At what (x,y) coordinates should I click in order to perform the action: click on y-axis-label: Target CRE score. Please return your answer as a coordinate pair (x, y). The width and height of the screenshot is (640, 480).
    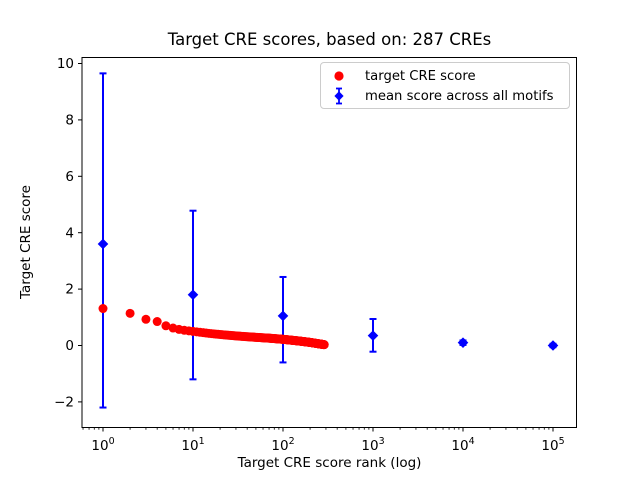
    Looking at the image, I should click on (26, 242).